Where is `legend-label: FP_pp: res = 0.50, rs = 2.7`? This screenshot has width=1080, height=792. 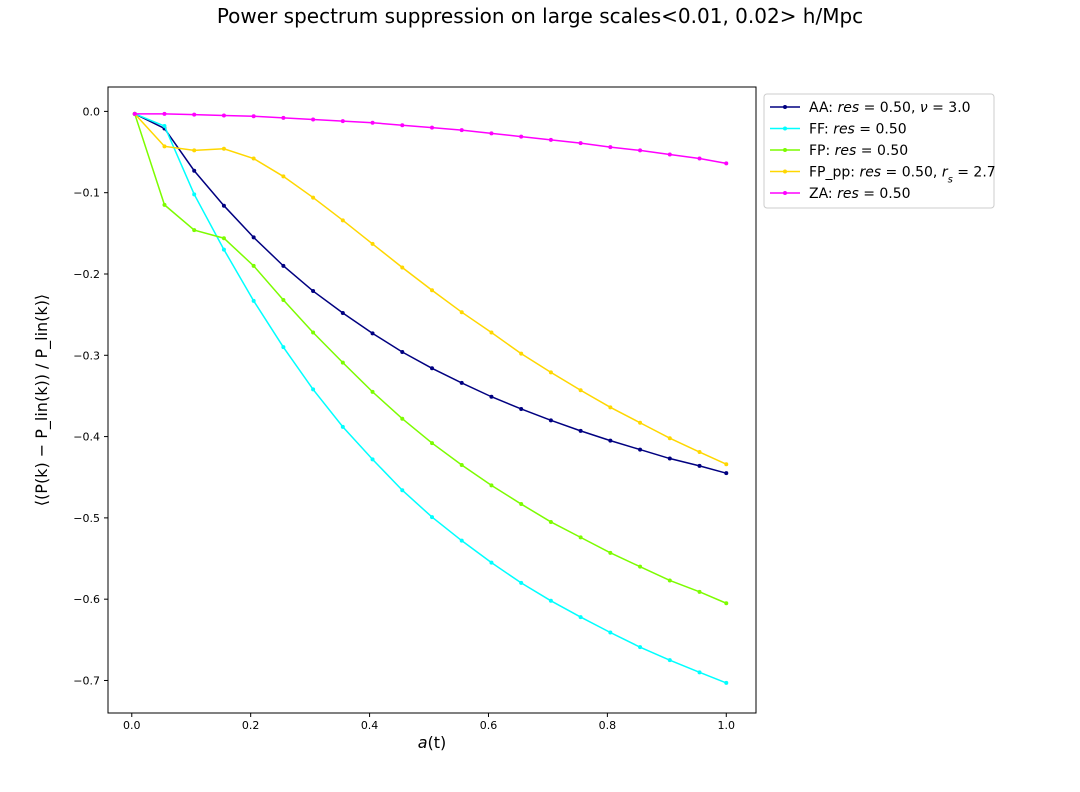
legend-label: FP_pp: res = 0.50, rs = 2.7 is located at coordinates (902, 175).